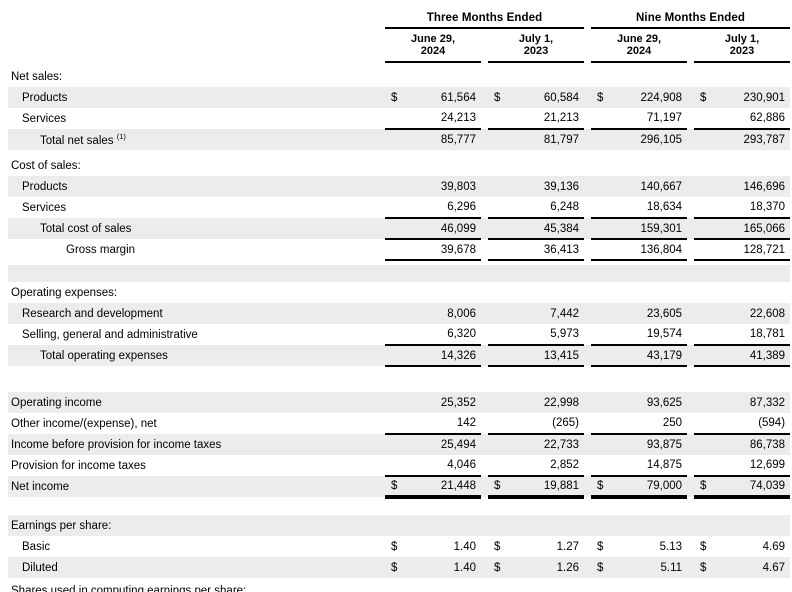 Image resolution: width=792 pixels, height=592 pixels. I want to click on value-cell: $1.27, so click(536, 546).